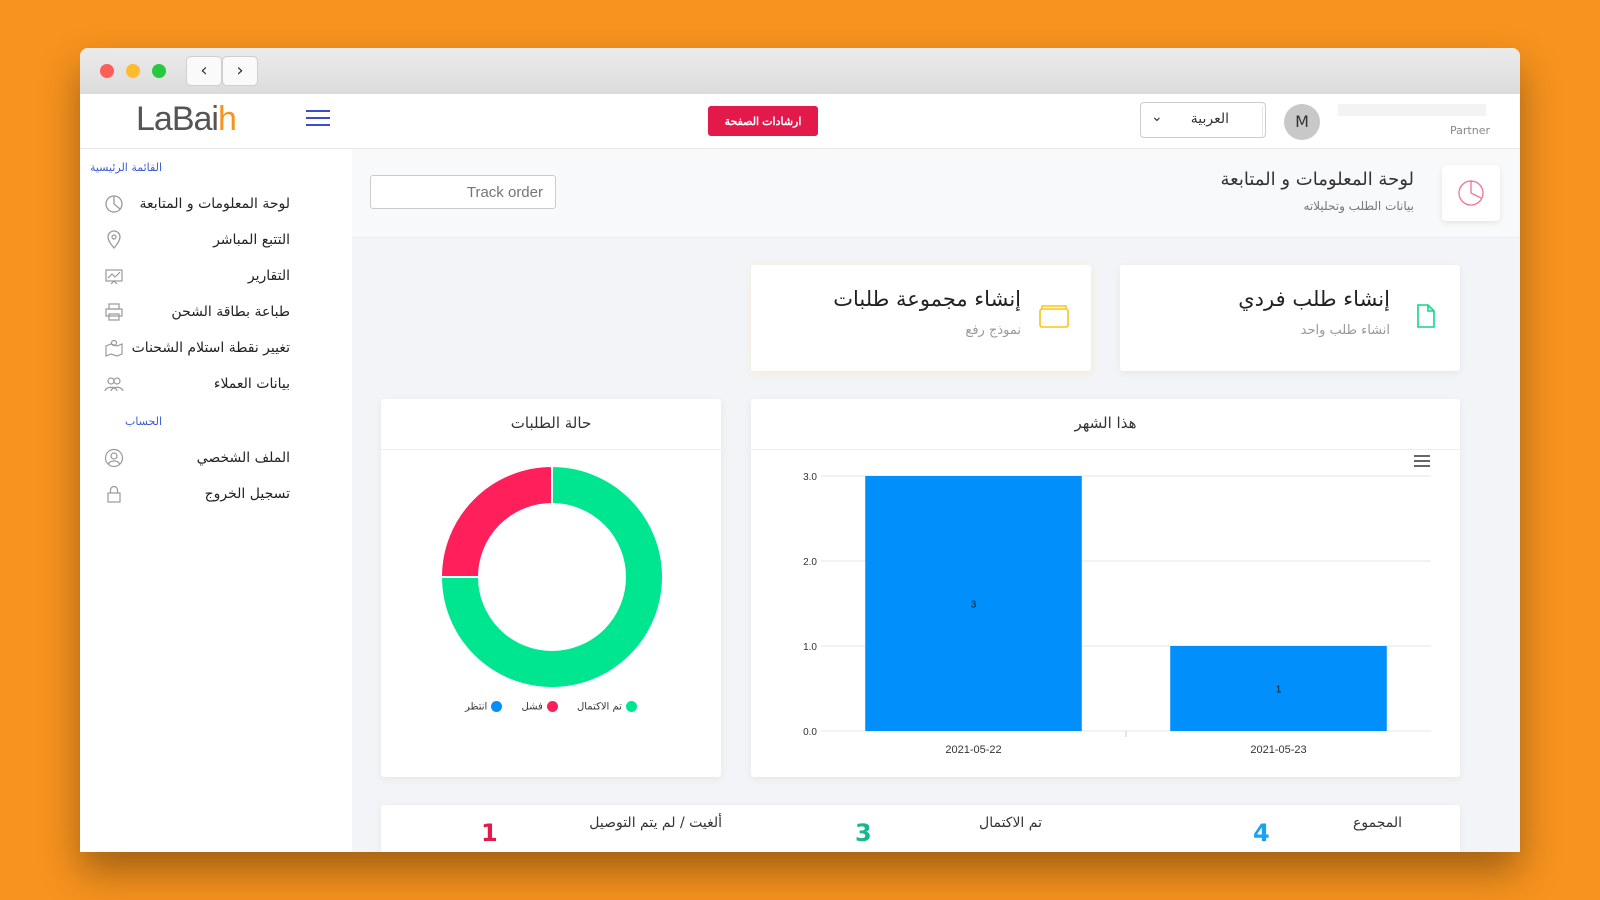 The height and width of the screenshot is (900, 1600). Describe the element at coordinates (1471, 193) in the screenshot. I see `dashboard-icon` at that location.